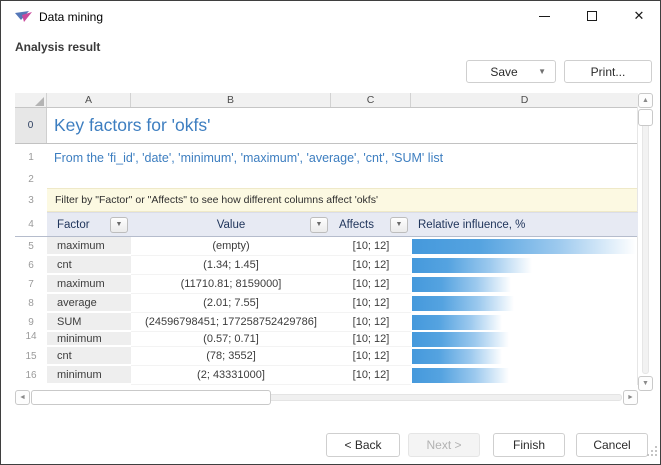  What do you see at coordinates (645, 100) in the screenshot?
I see `scroll-up-button: ▲` at bounding box center [645, 100].